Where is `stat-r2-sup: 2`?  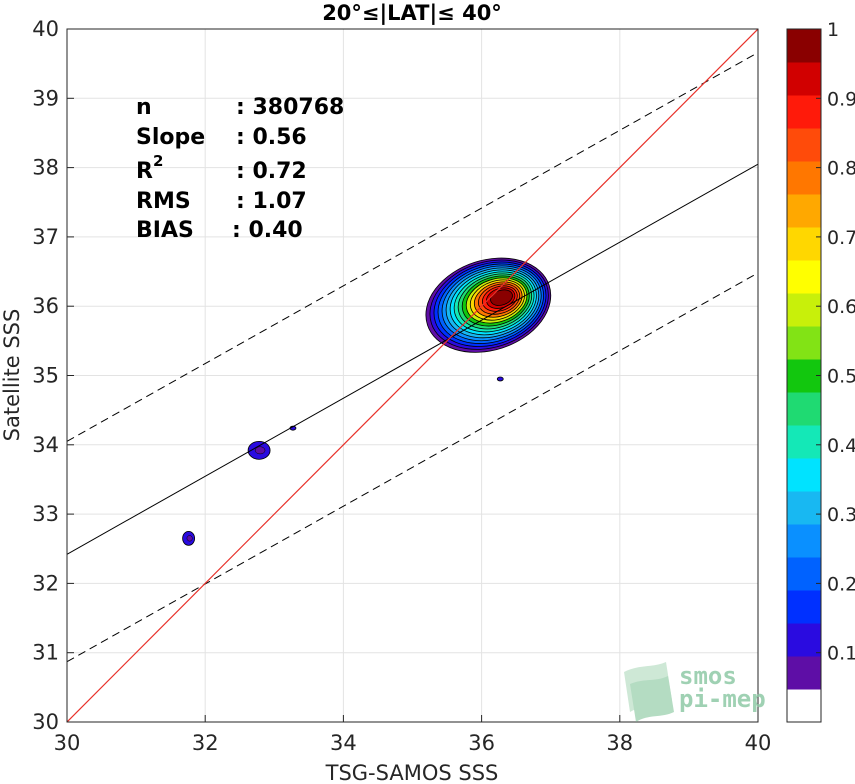 stat-r2-sup: 2 is located at coordinates (158, 161).